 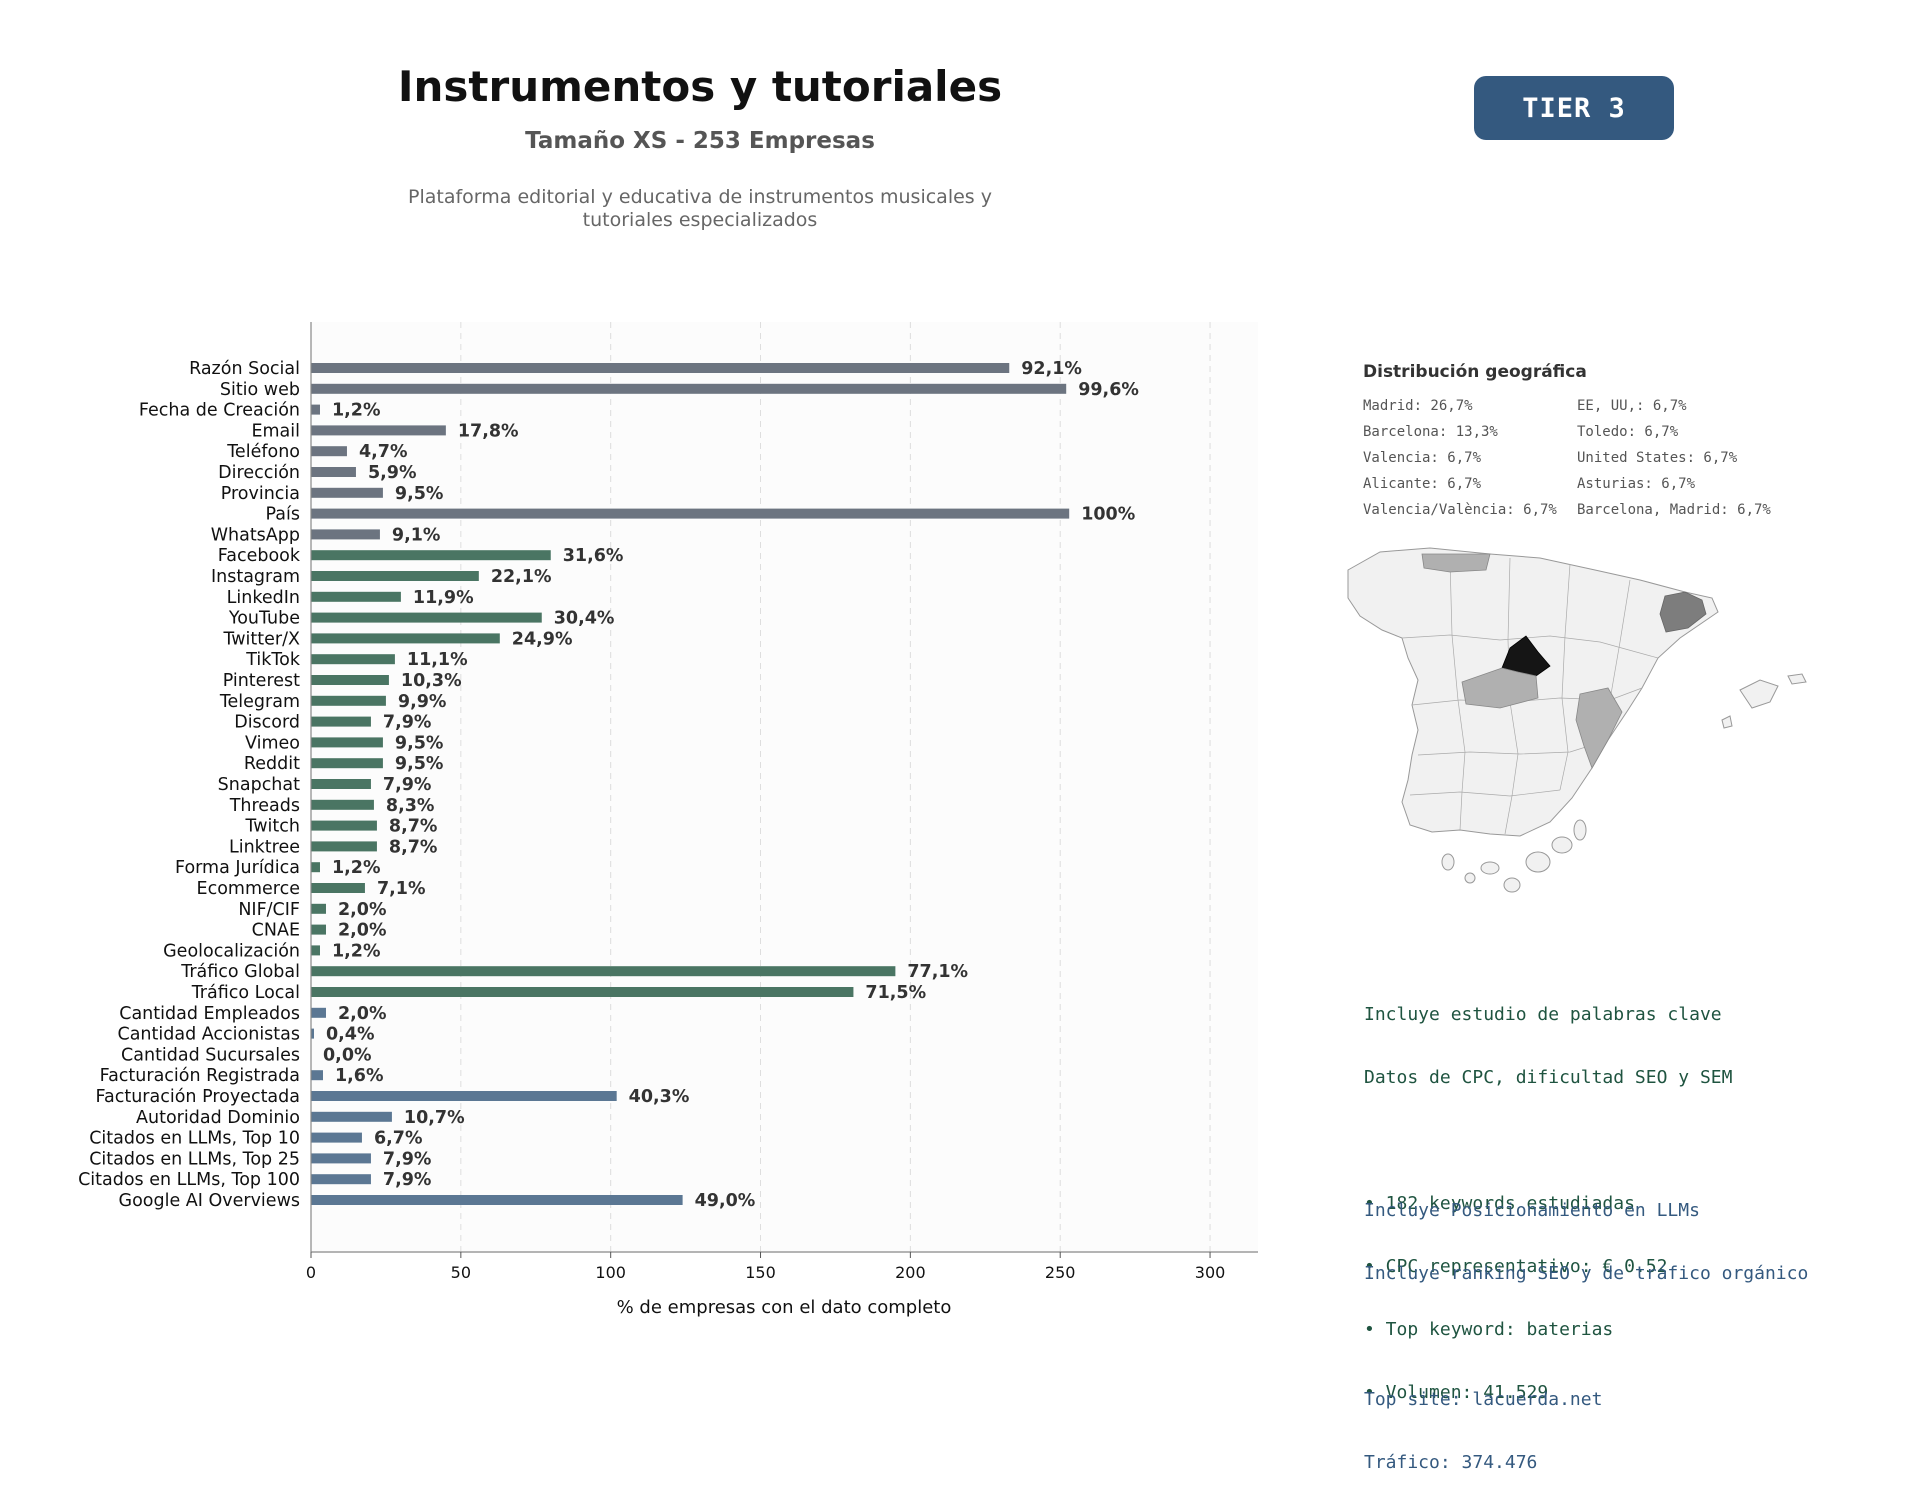 What do you see at coordinates (1451, 1462) in the screenshot?
I see `llm-traffic: Tráfico: 374.476` at bounding box center [1451, 1462].